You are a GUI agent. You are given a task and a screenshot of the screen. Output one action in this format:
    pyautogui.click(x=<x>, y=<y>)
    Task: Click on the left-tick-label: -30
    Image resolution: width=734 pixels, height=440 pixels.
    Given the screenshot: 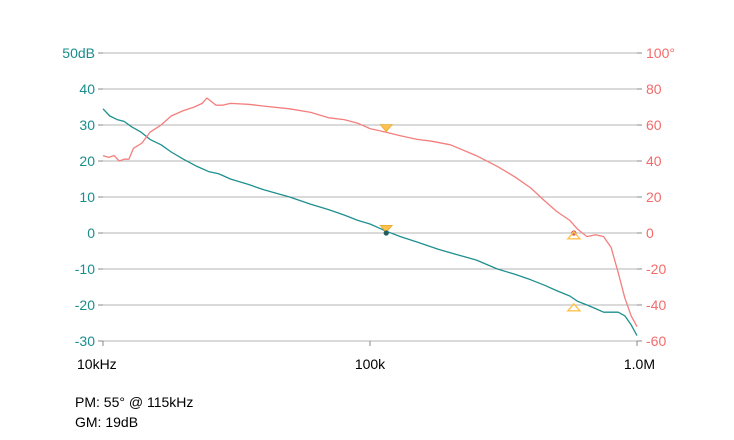 What is the action you would take?
    pyautogui.click(x=85, y=341)
    